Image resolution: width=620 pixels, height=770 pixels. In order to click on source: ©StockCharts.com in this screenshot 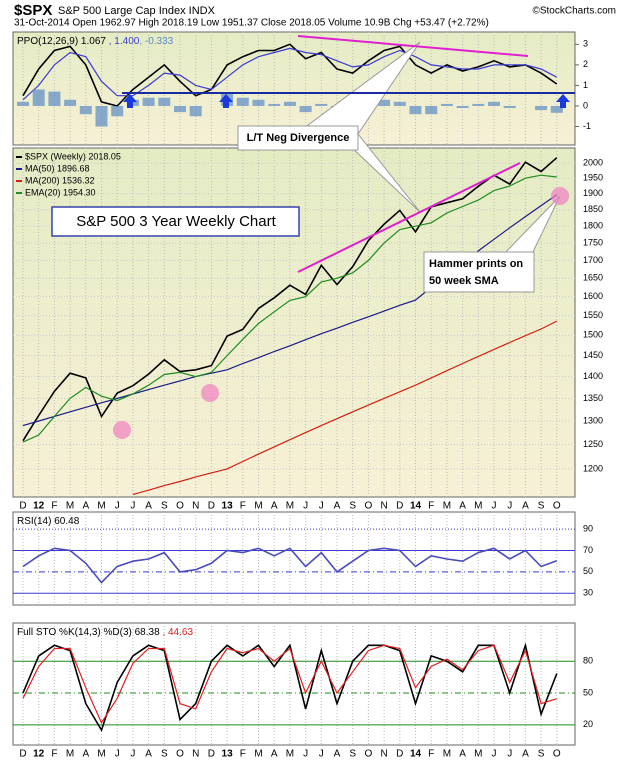, I will do `click(574, 11)`.